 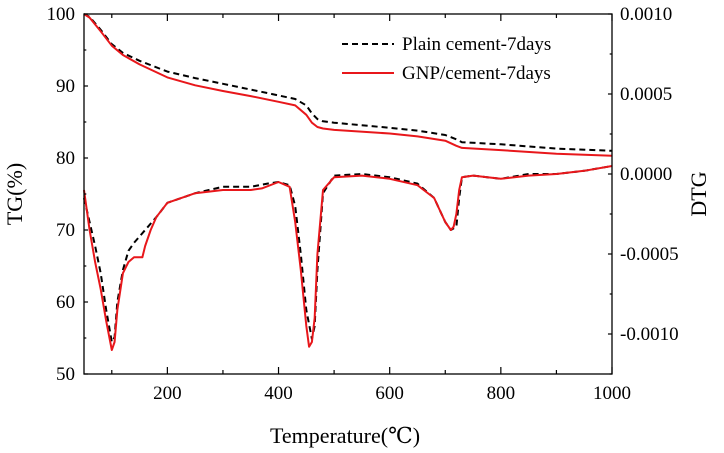 What do you see at coordinates (167, 393) in the screenshot?
I see `x-tick-label: 200` at bounding box center [167, 393].